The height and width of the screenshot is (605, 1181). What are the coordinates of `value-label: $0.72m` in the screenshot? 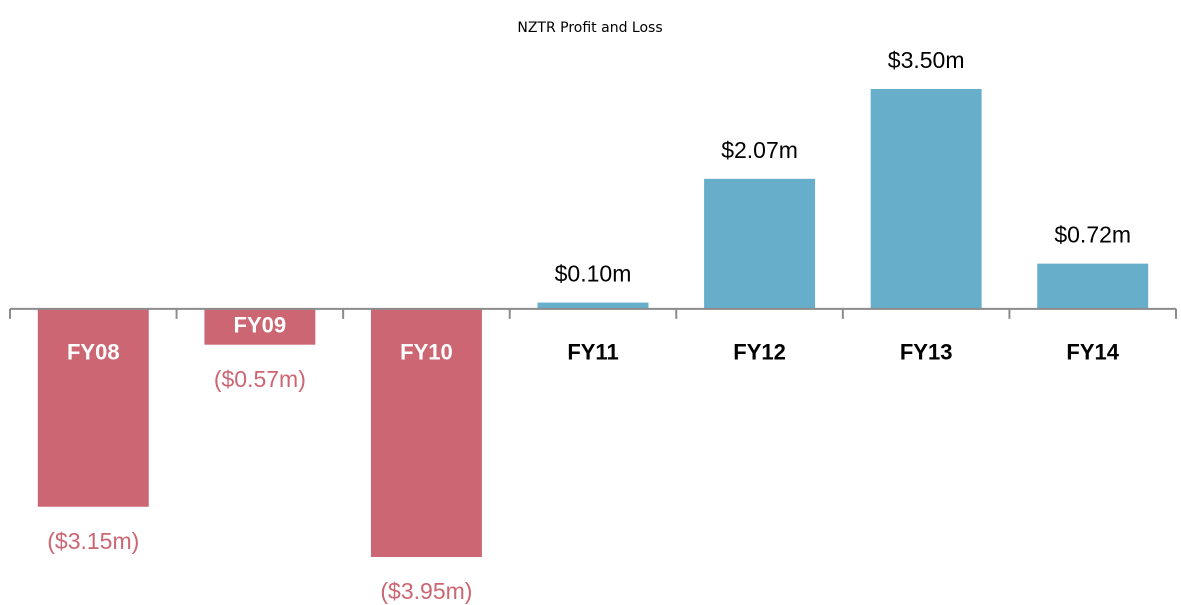 It's located at (1092, 235).